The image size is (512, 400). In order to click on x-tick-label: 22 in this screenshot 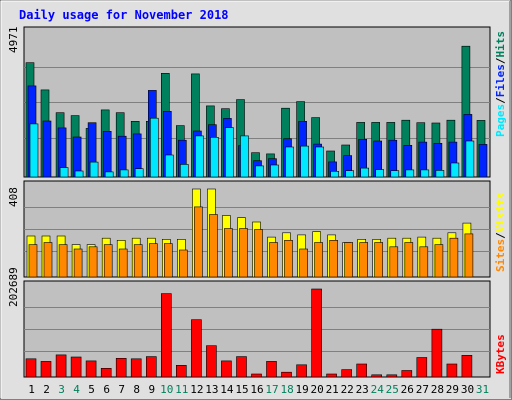, I will do `click(347, 389)`.